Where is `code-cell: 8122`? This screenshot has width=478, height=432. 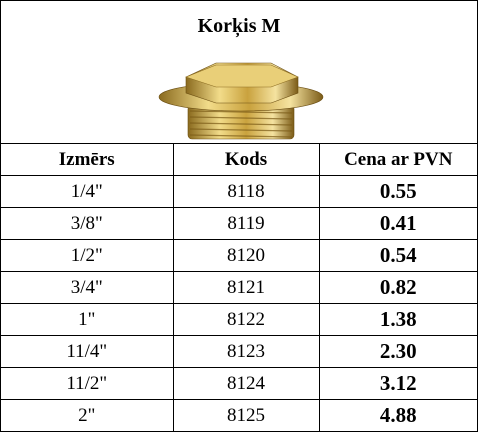 code-cell: 8122 is located at coordinates (246, 319).